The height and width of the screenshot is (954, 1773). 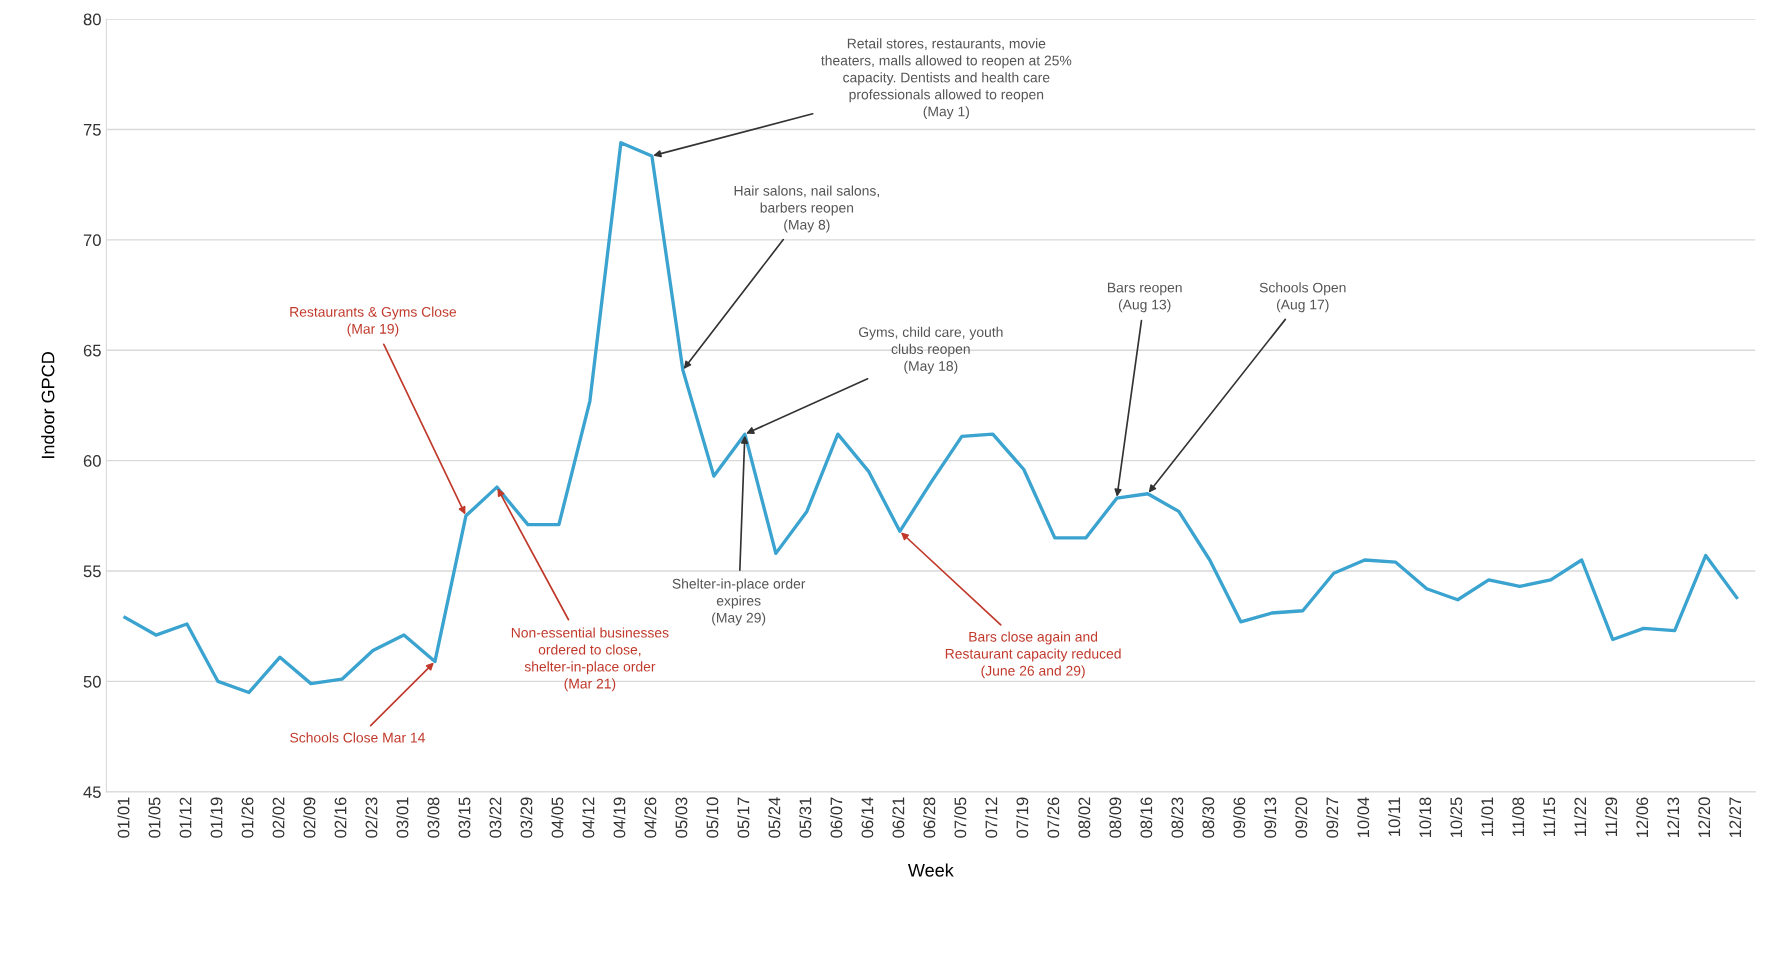 What do you see at coordinates (960, 817) in the screenshot?
I see `x-tick-label: 07/05` at bounding box center [960, 817].